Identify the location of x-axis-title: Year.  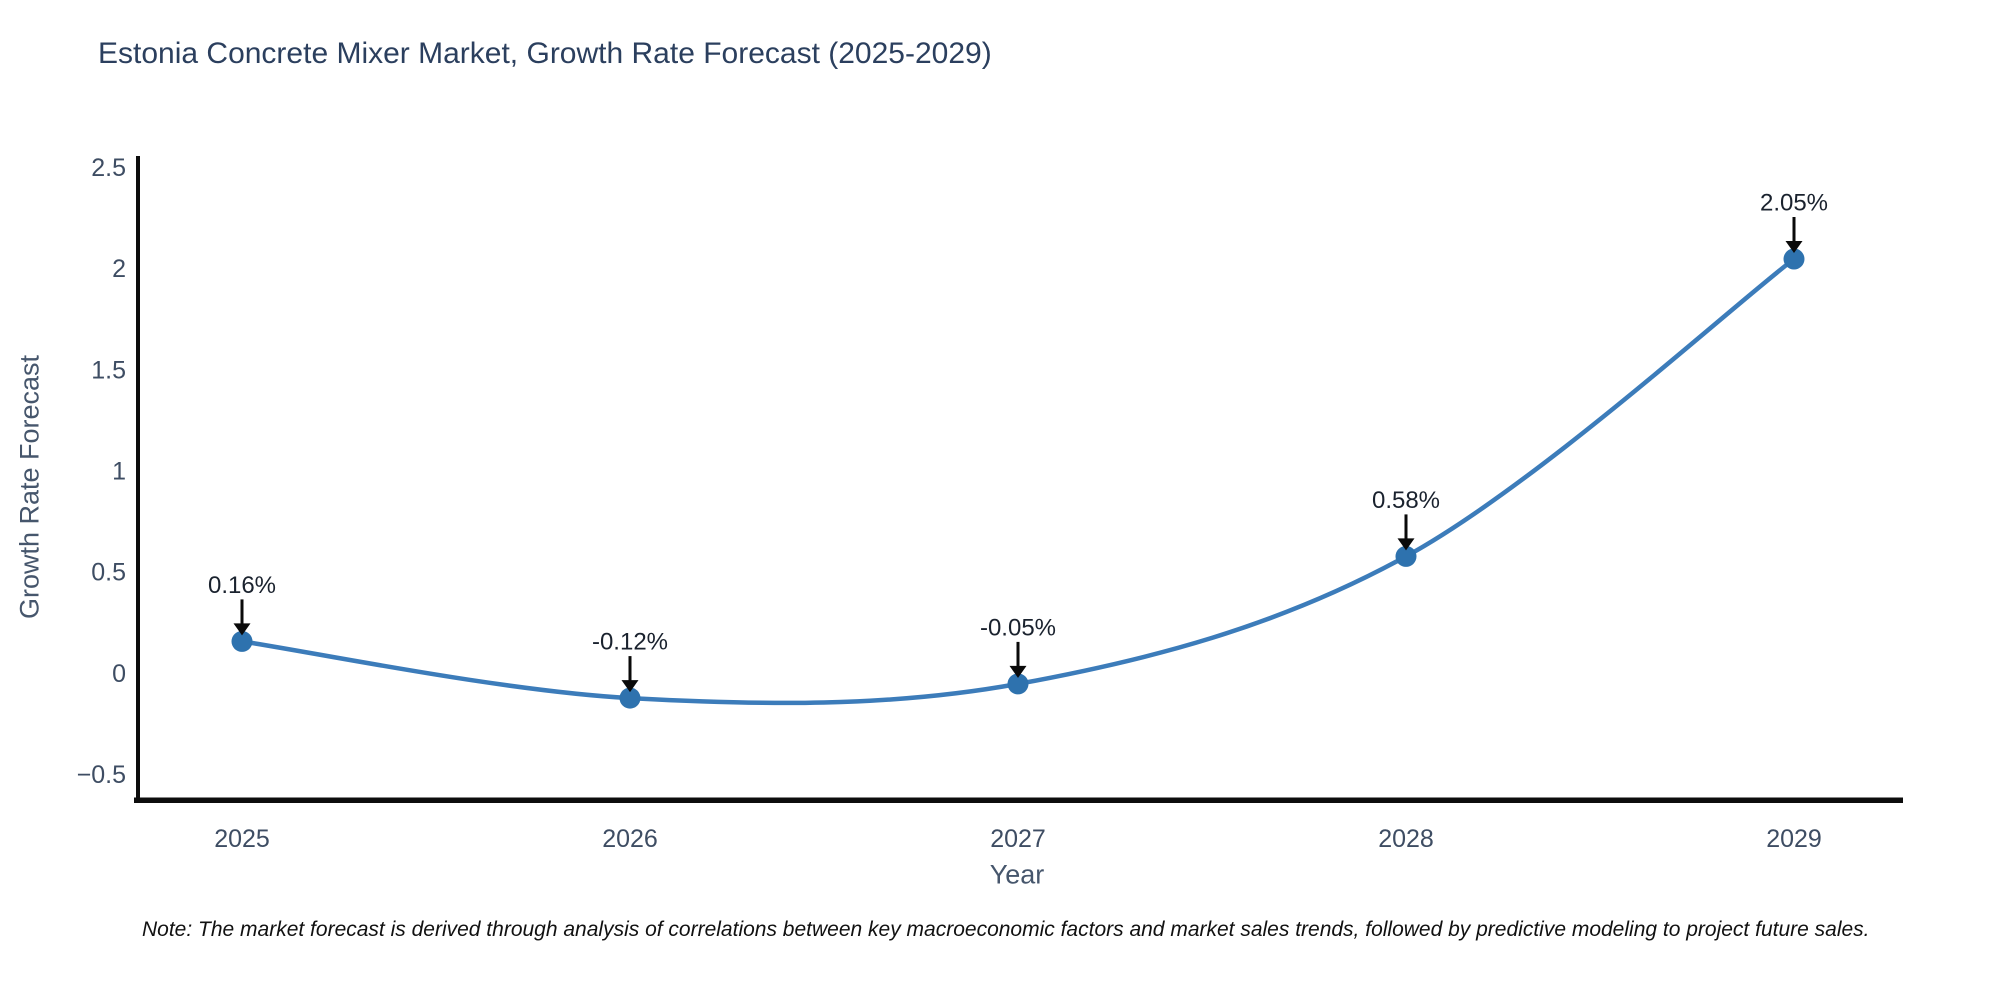
(1017, 874).